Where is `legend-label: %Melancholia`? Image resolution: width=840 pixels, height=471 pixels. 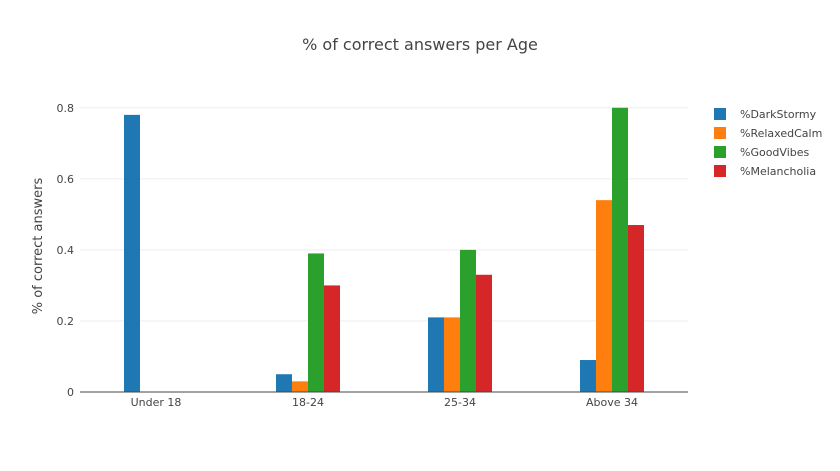
legend-label: %Melancholia is located at coordinates (778, 171).